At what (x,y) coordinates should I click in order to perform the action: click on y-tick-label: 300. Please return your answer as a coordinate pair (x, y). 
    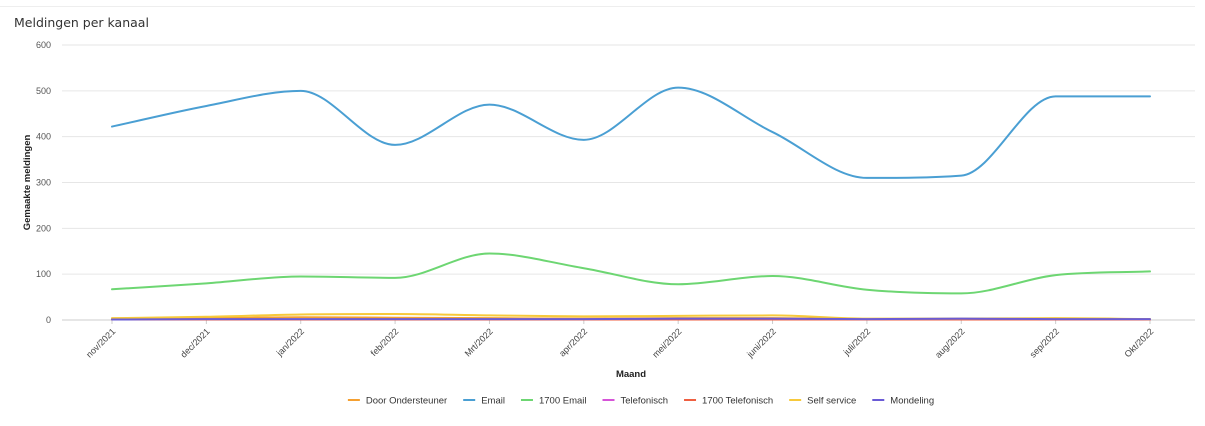
    Looking at the image, I should click on (43, 183).